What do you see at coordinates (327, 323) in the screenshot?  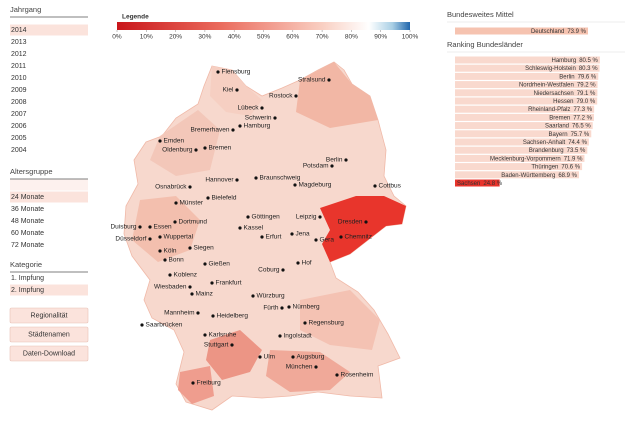 I see `city-label: Regensburg` at bounding box center [327, 323].